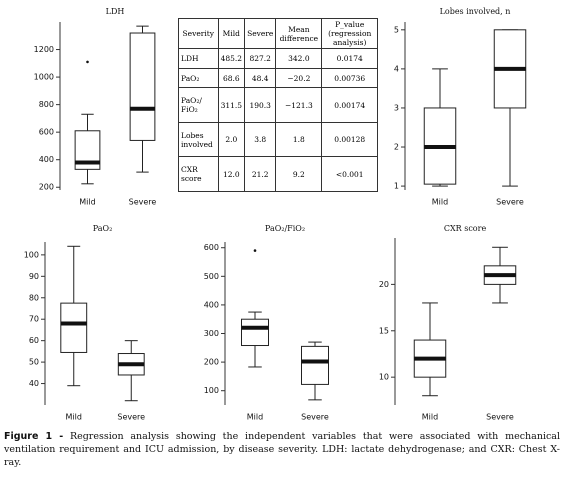 Image resolution: width=564 pixels, height=484 pixels. Describe the element at coordinates (285, 228) in the screenshot. I see `chart-title: PaO₂/FiO₂` at that location.